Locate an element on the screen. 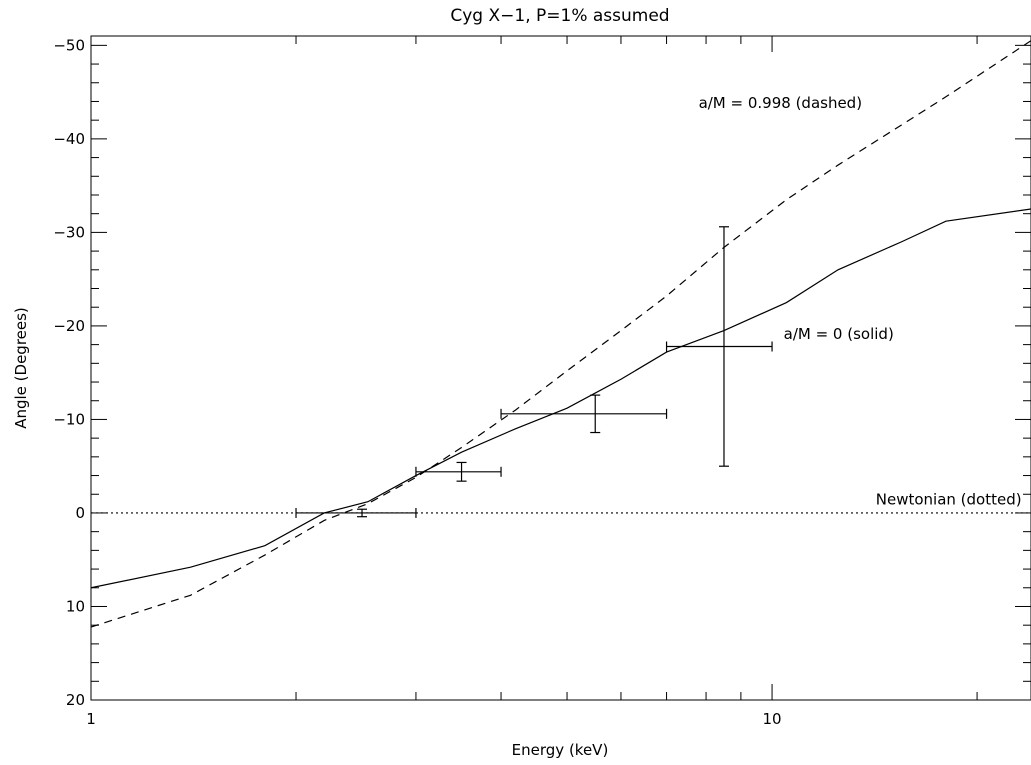 The image size is (1031, 765). y-tick-label: 20 is located at coordinates (75, 700).